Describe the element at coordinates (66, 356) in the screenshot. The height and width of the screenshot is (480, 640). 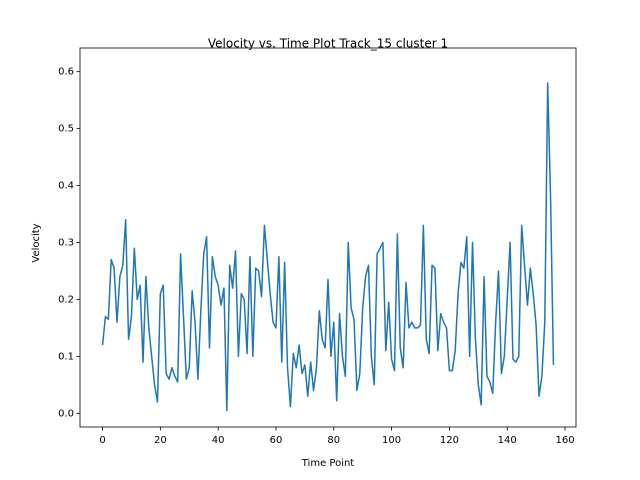
I see `y-tick-label: 0.1` at that location.